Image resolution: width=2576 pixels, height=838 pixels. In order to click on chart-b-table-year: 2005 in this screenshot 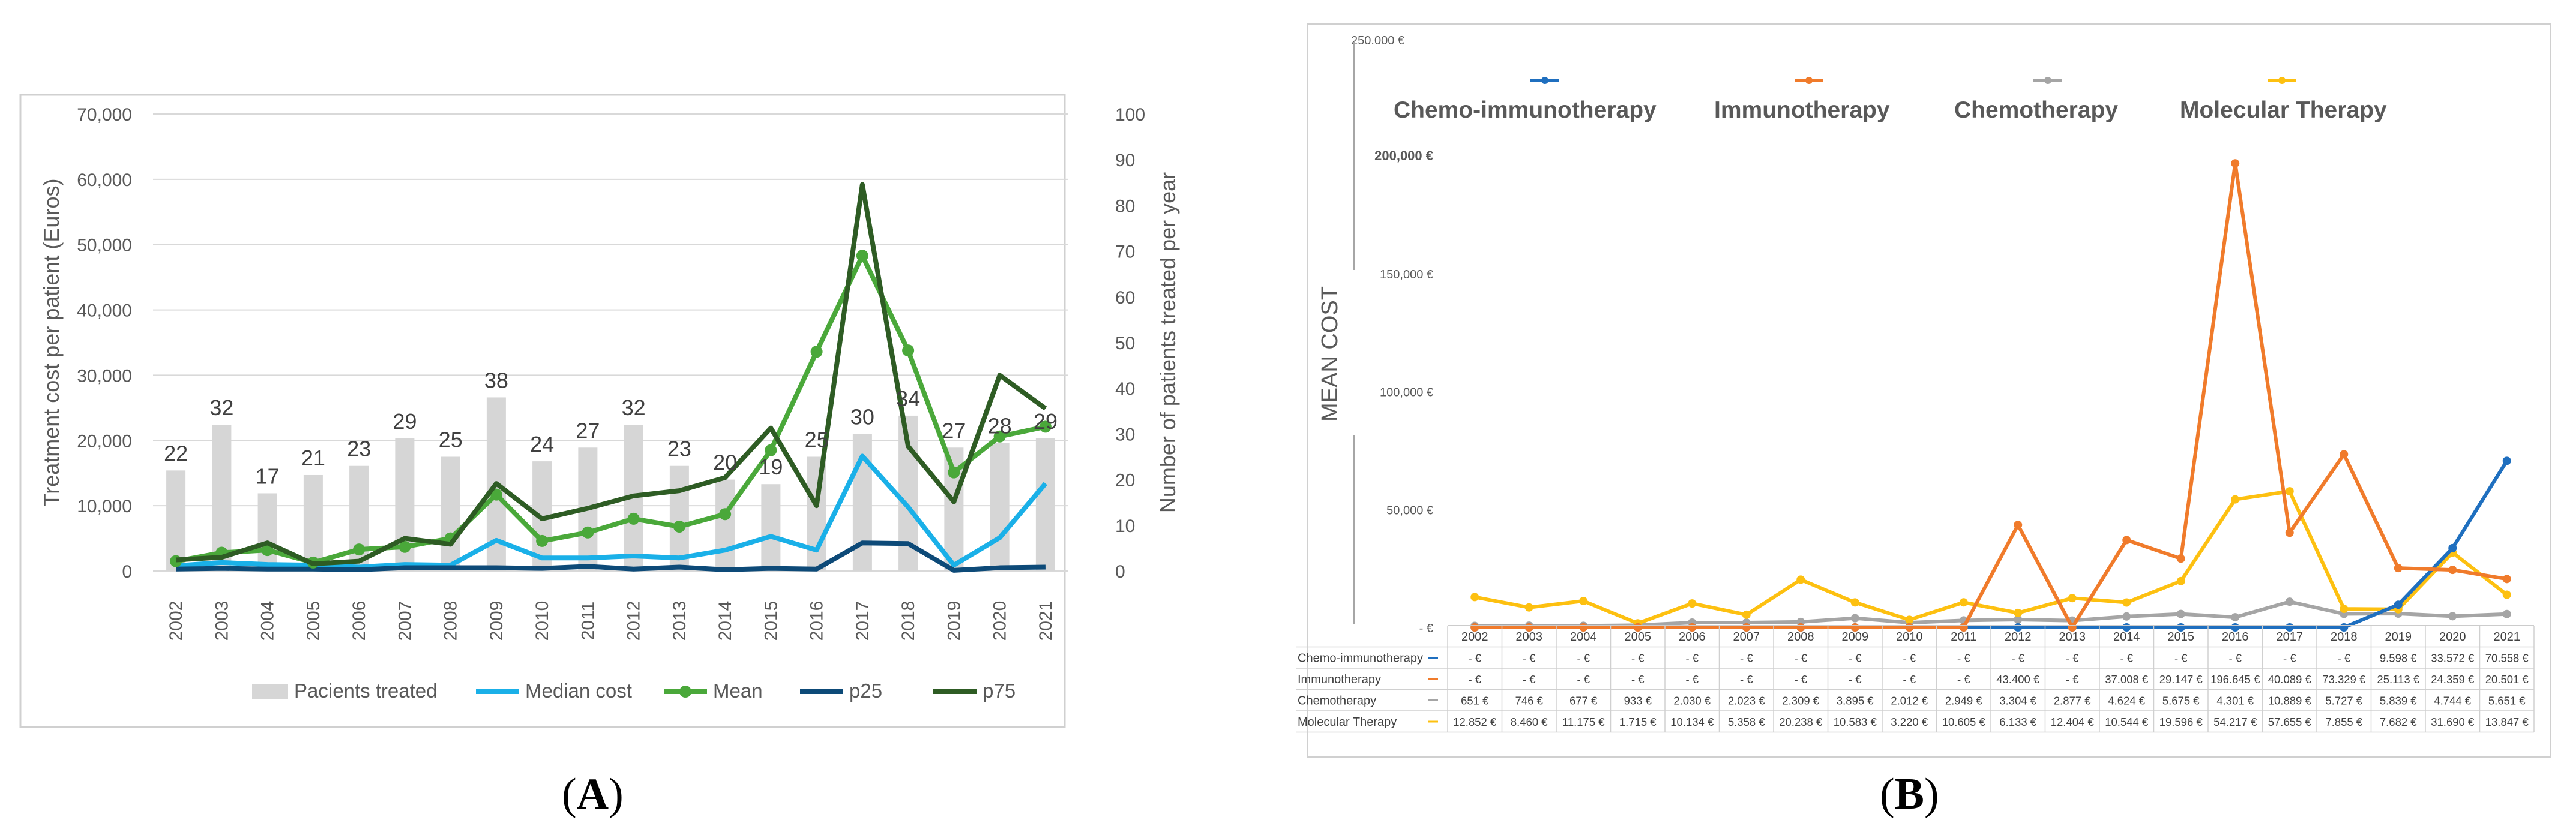, I will do `click(1638, 637)`.